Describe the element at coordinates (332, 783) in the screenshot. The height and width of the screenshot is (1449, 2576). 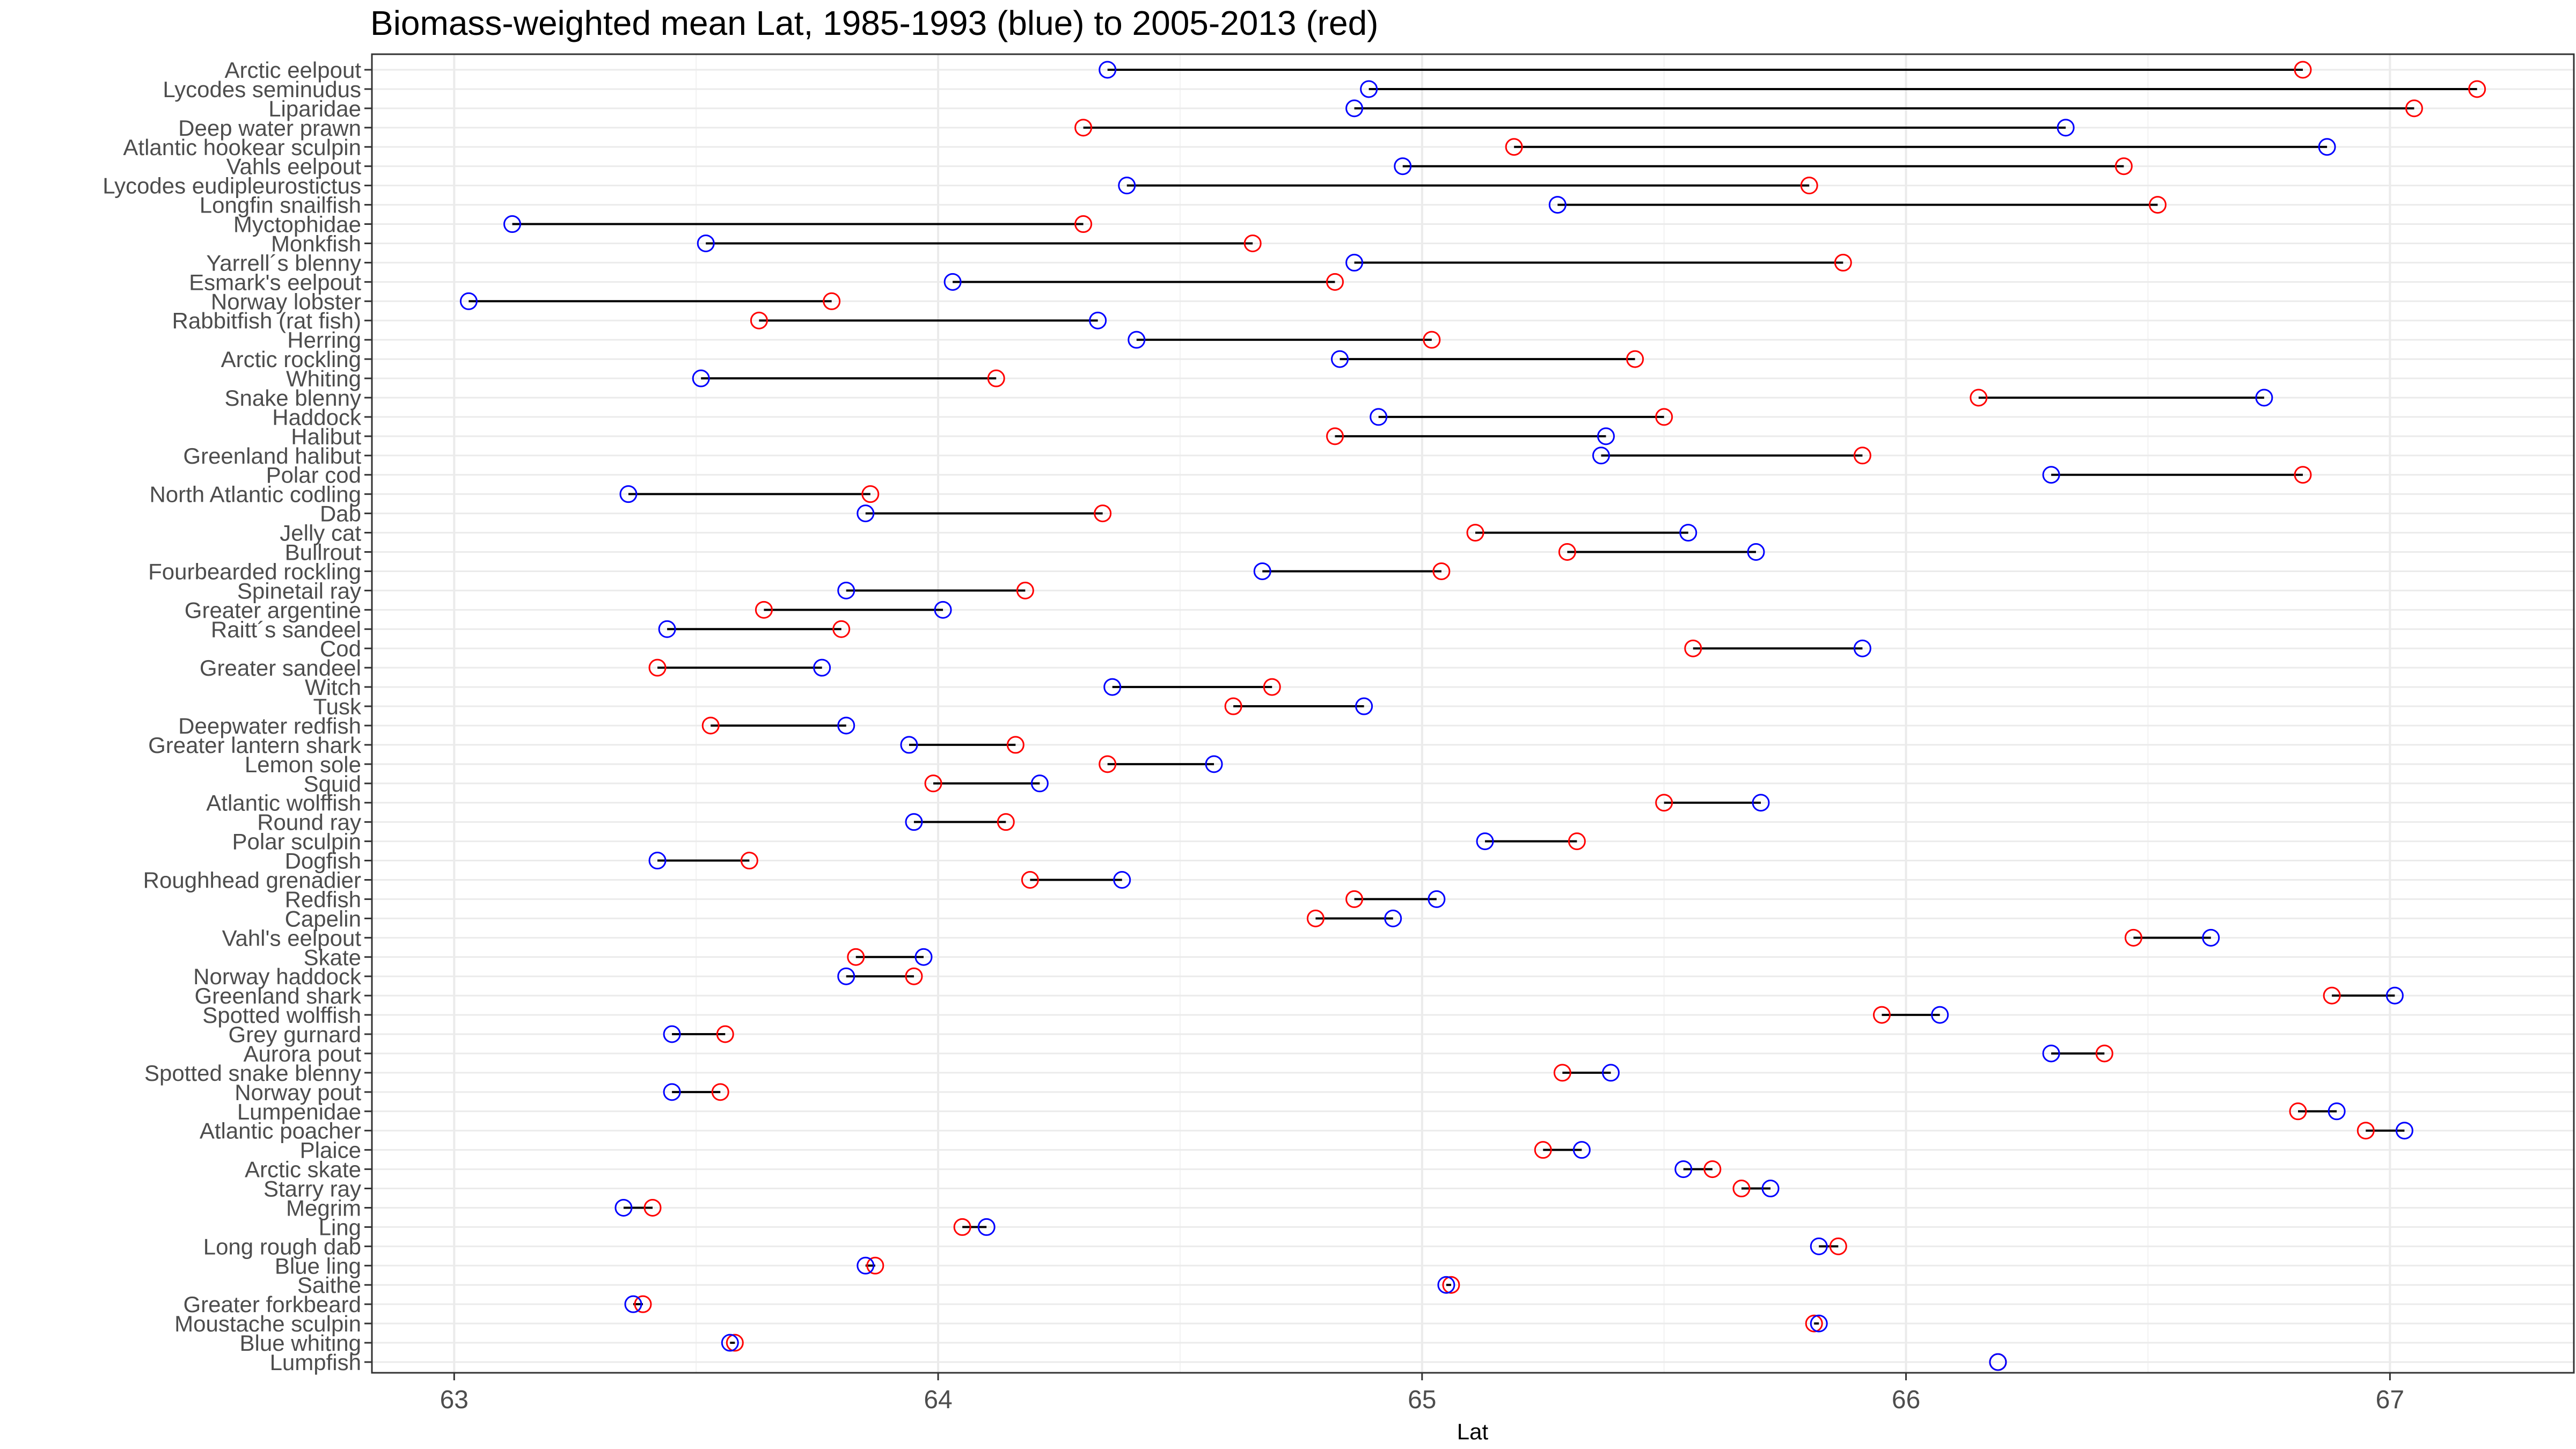
I see `y-tick-label: Squid` at that location.